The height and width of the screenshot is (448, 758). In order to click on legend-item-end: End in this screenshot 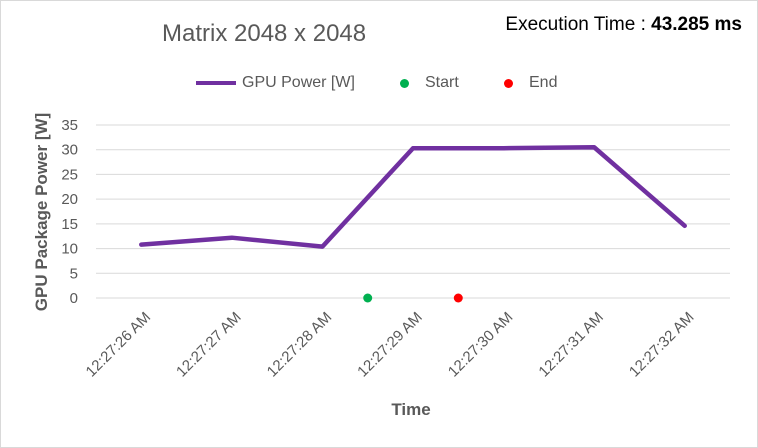, I will do `click(530, 83)`.